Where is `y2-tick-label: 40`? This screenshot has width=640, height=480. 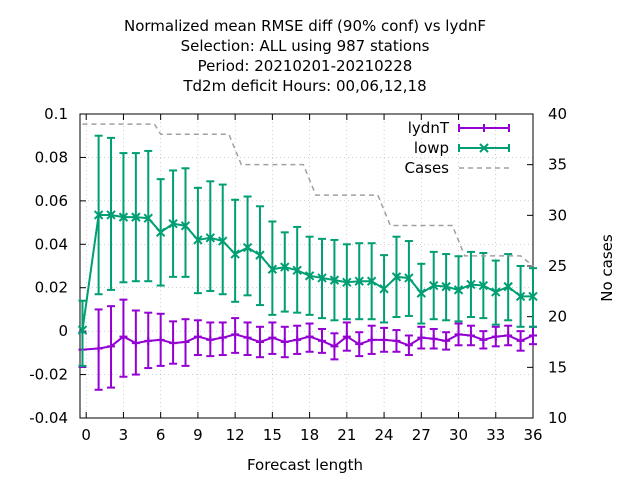
y2-tick-label: 40 is located at coordinates (557, 114).